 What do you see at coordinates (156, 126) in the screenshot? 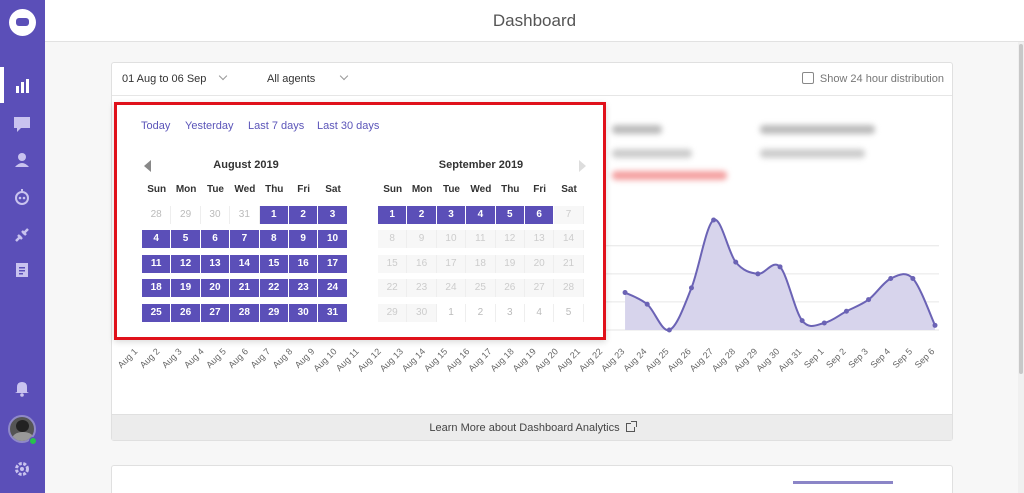
I see `preset-today: Today` at bounding box center [156, 126].